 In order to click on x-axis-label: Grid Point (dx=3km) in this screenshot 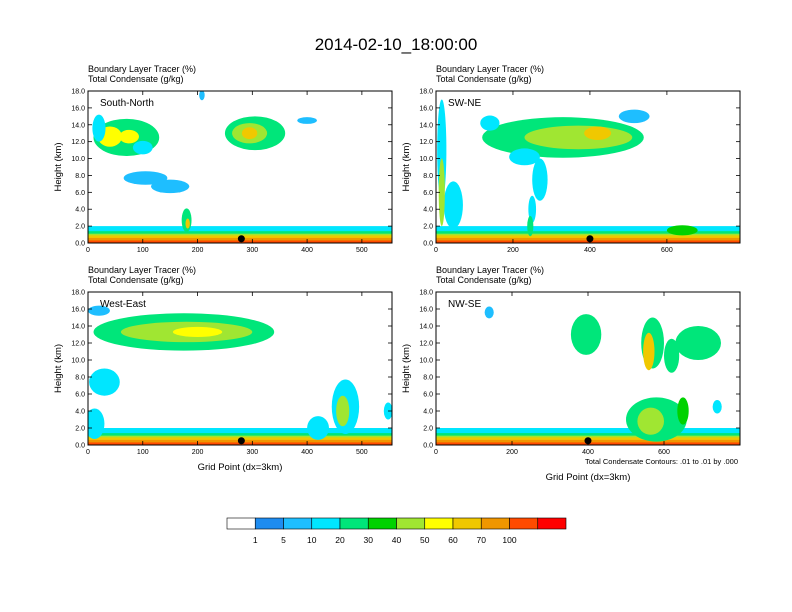, I will do `click(588, 477)`.